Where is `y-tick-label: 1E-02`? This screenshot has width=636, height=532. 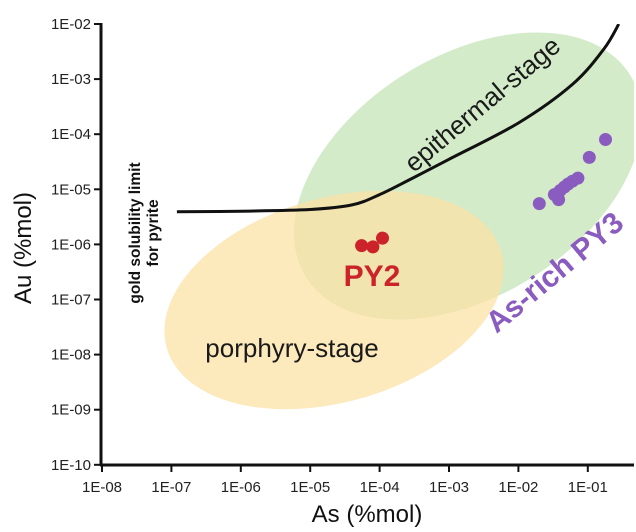
y-tick-label: 1E-02 is located at coordinates (71, 24).